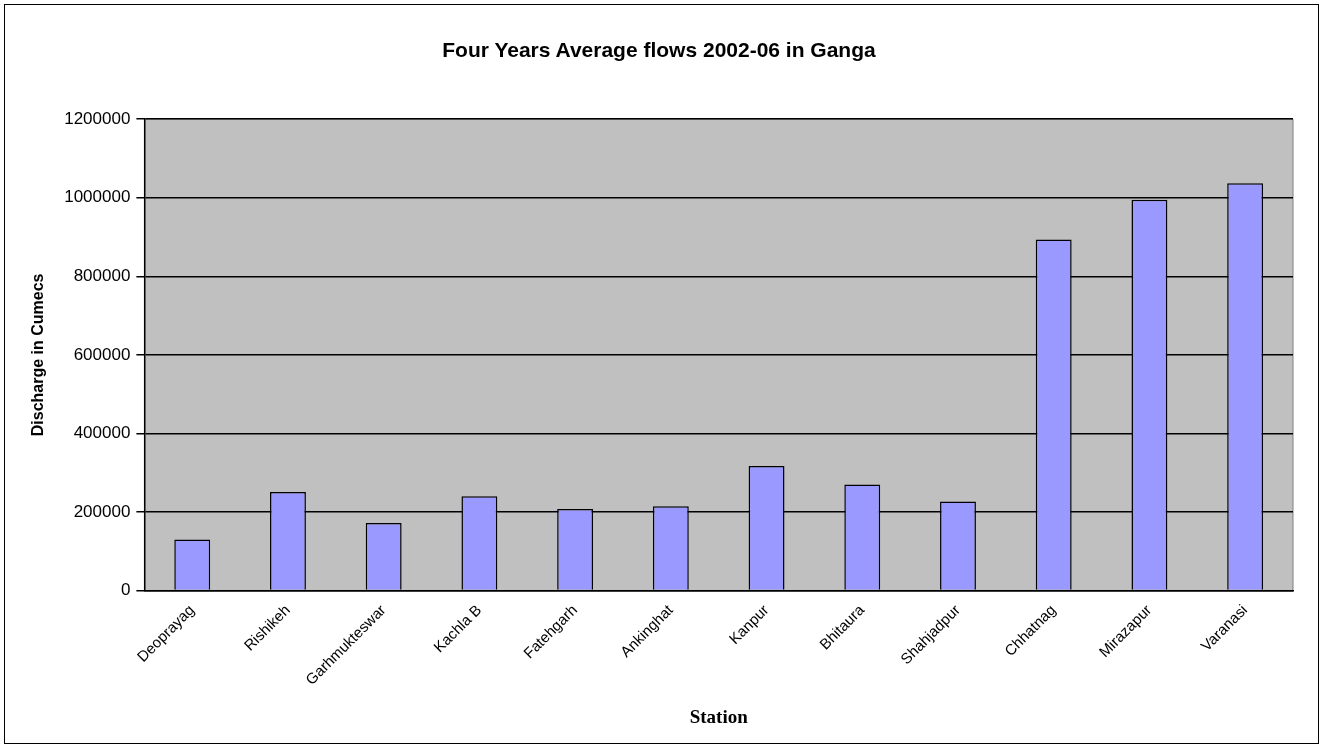 This screenshot has height=750, width=1325. What do you see at coordinates (102, 276) in the screenshot?
I see `y-tick-label: 800000` at bounding box center [102, 276].